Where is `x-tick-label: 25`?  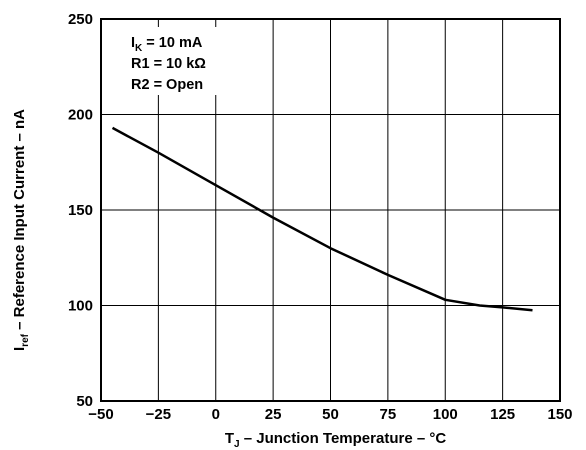
x-tick-label: 25 is located at coordinates (273, 414).